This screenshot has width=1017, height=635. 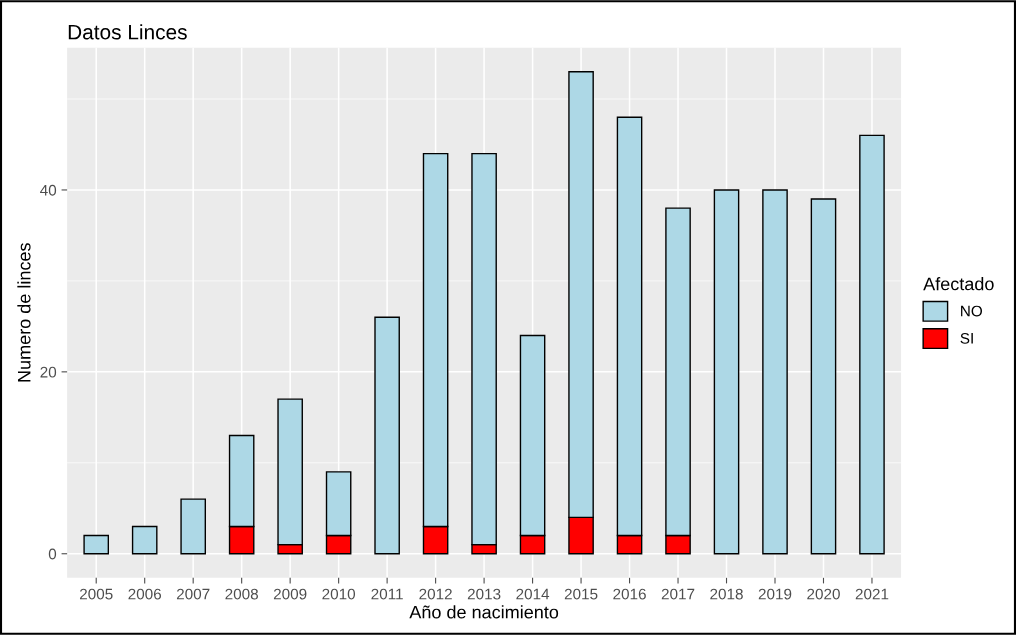 What do you see at coordinates (629, 594) in the screenshot?
I see `x-tick-label: 2016` at bounding box center [629, 594].